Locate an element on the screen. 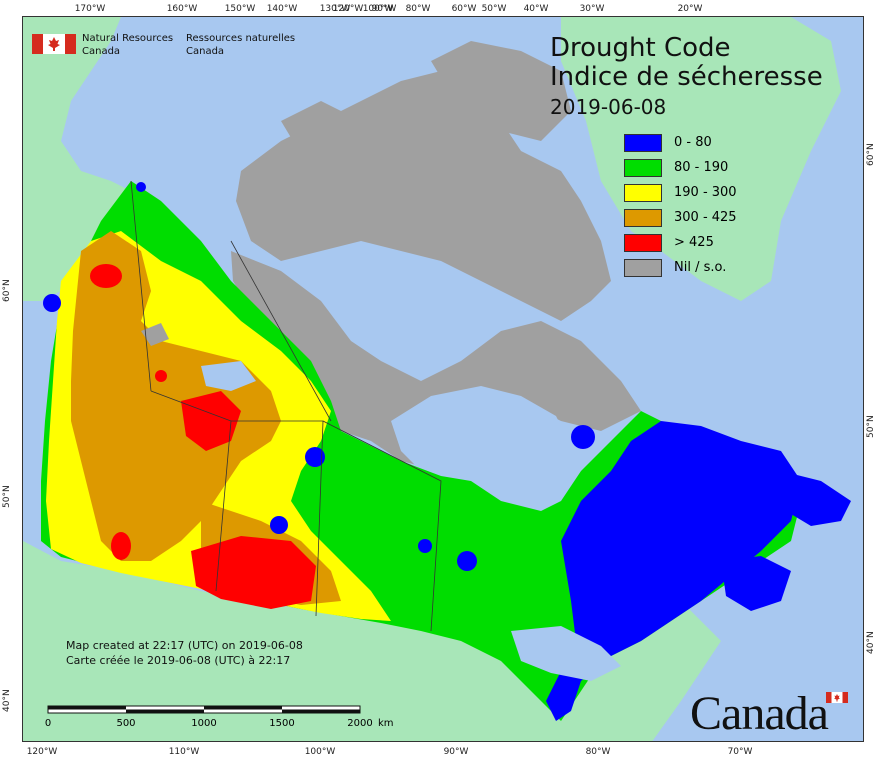 This screenshot has height=760, width=880. zone-red-alberta-north is located at coordinates (211, 421).